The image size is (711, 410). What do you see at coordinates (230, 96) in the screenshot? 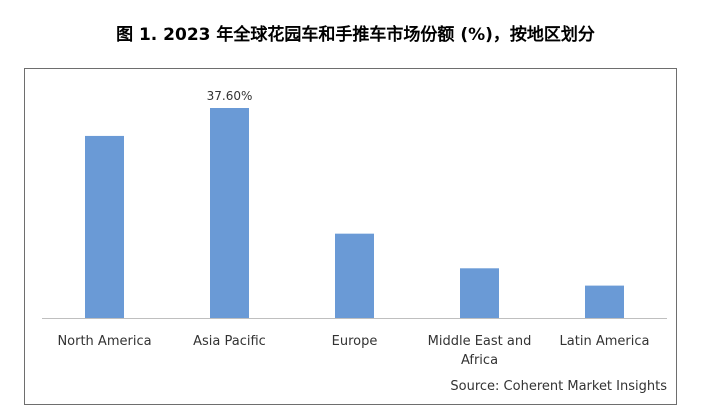
I see `data-label-1: 37.60%` at bounding box center [230, 96].